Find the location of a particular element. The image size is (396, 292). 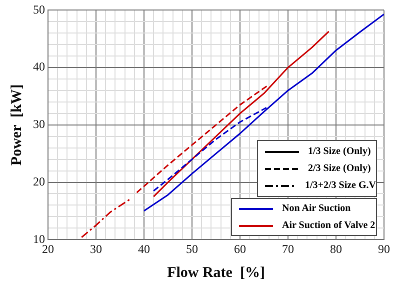

y-tick-label: 50 is located at coordinates (39, 9).